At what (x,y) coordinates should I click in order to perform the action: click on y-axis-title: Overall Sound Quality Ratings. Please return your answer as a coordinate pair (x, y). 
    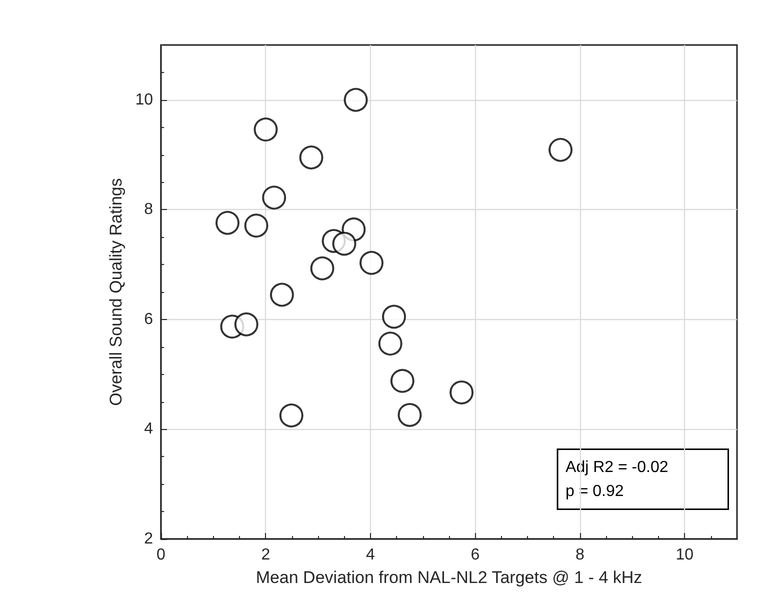
    Looking at the image, I should click on (116, 292).